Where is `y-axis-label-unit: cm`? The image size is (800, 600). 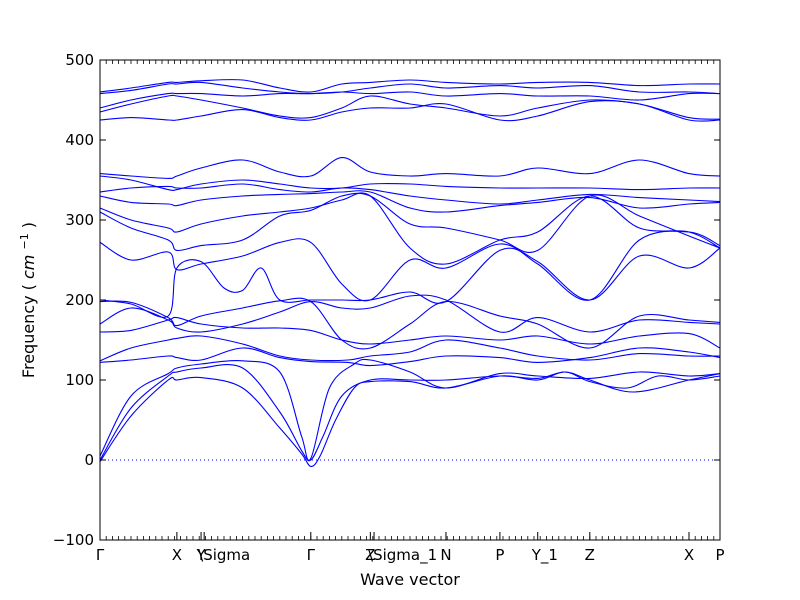 y-axis-label-unit: cm is located at coordinates (28, 267).